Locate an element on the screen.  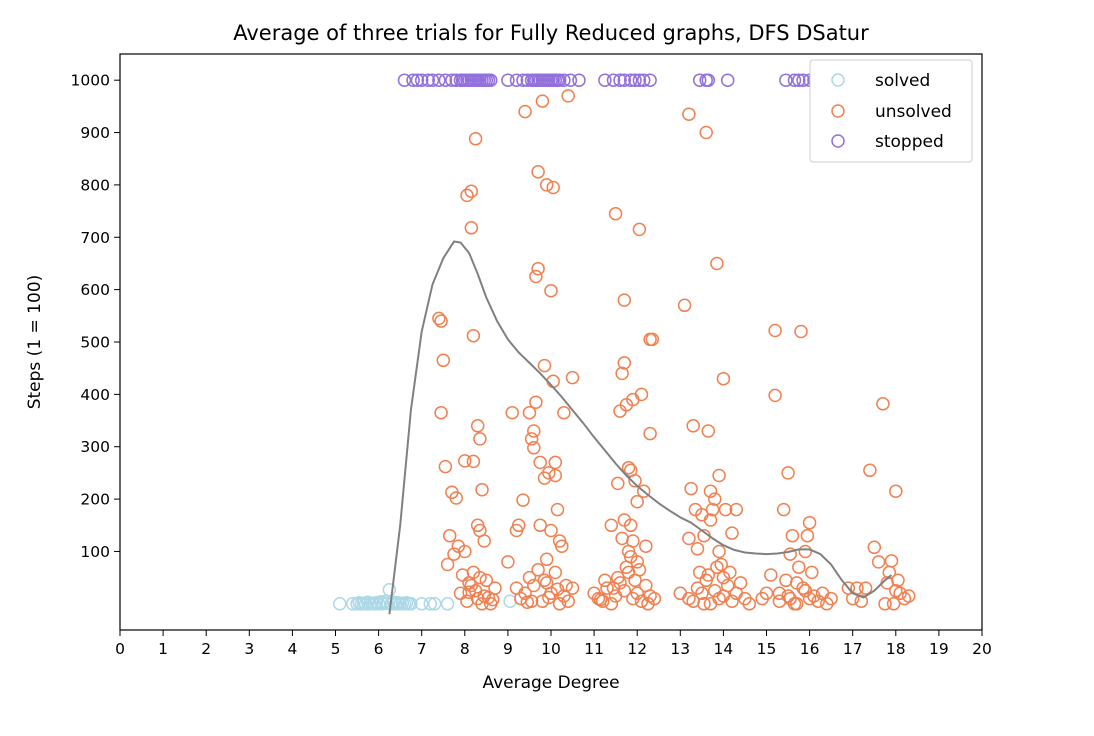
legend-marker-unsolved is located at coordinates (838, 111).